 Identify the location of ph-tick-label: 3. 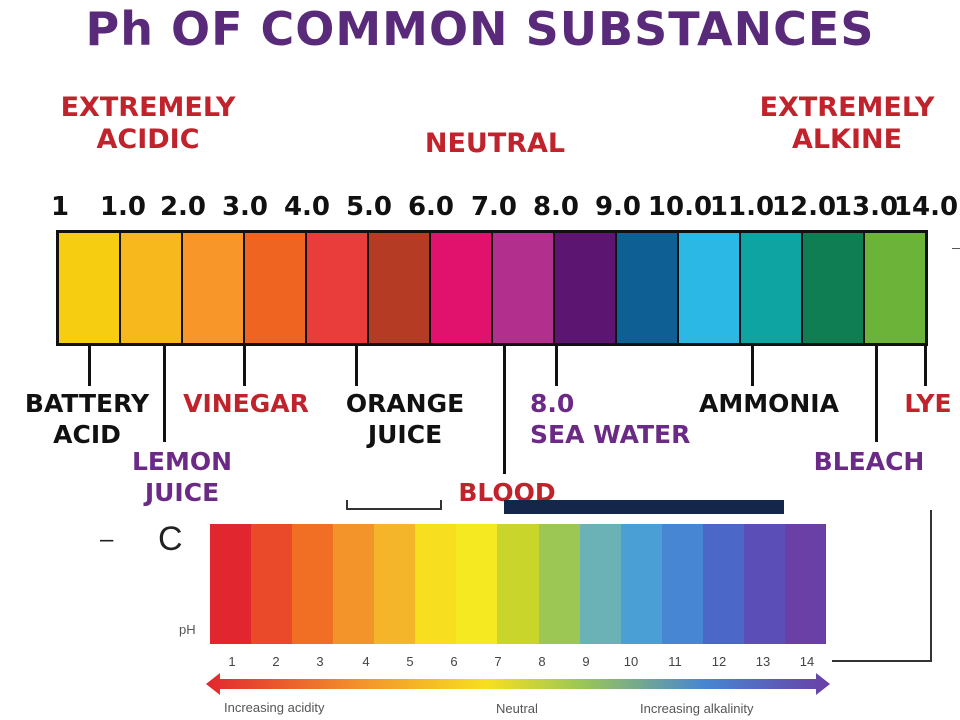
(320, 661).